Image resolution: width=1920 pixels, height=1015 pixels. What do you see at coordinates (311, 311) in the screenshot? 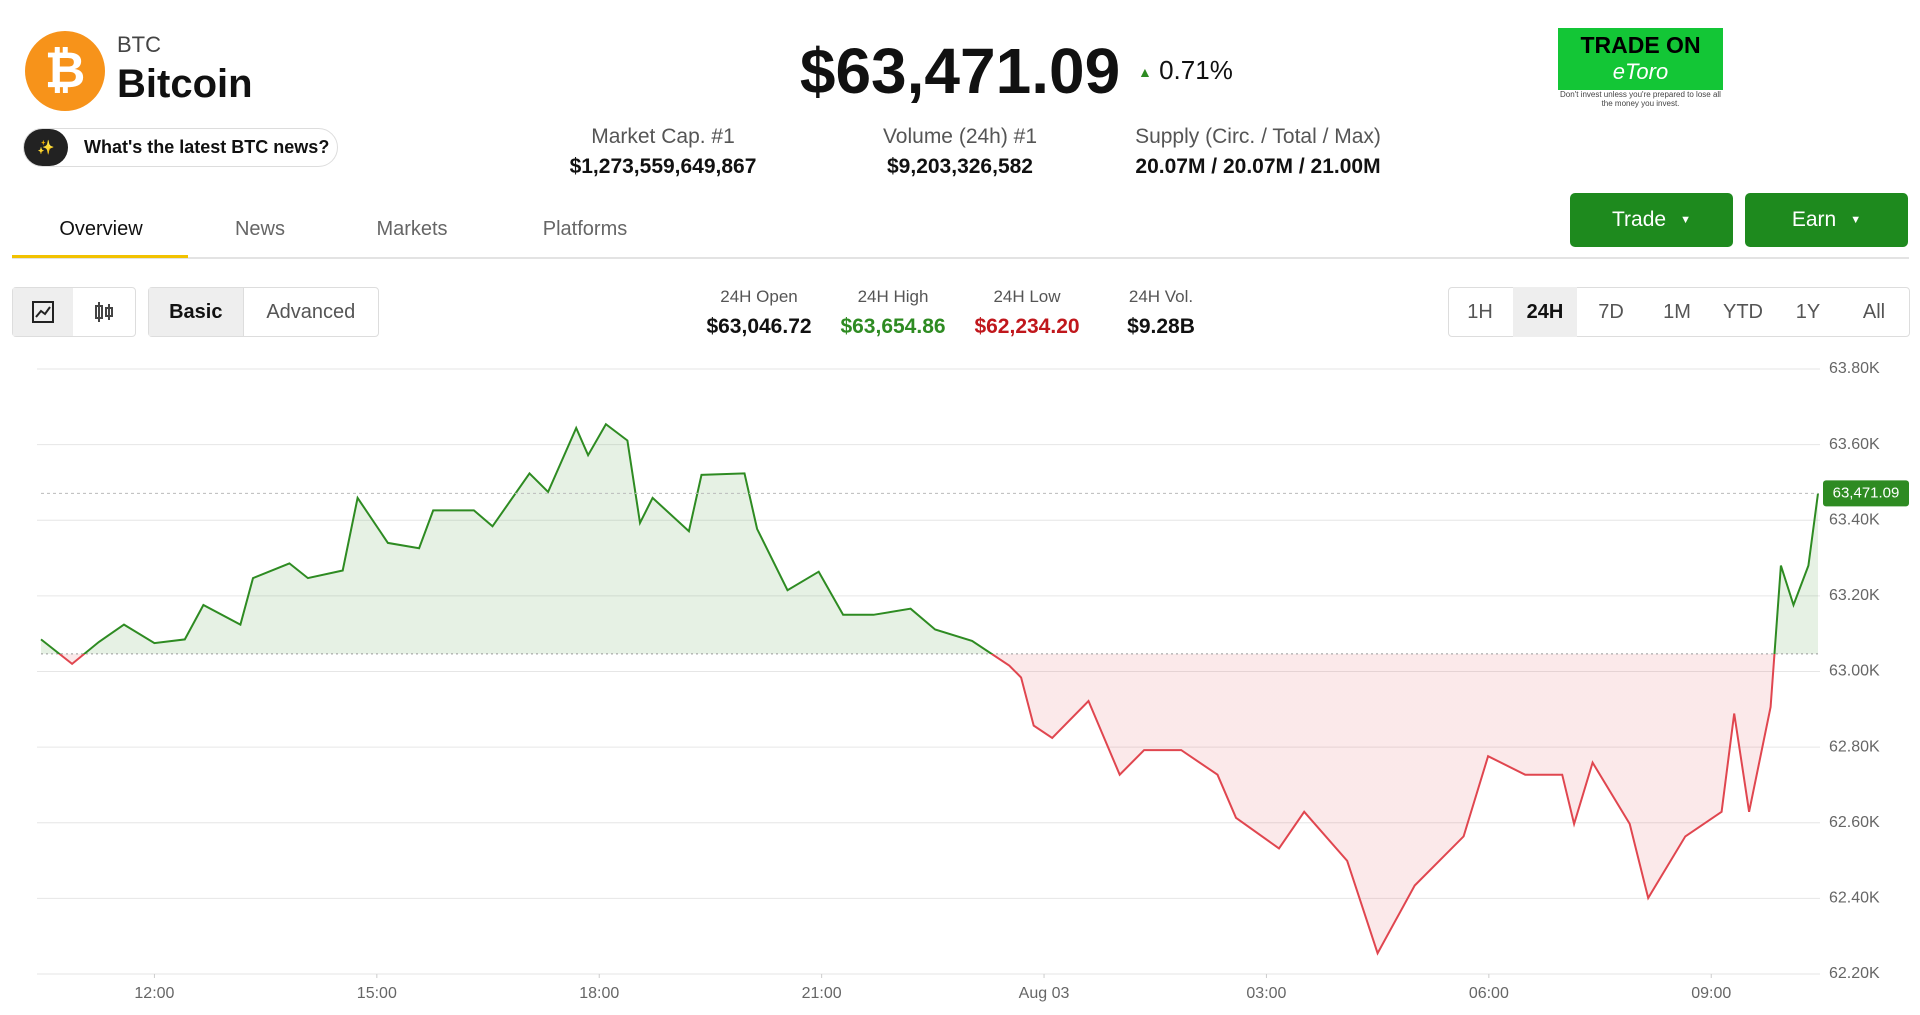
I see `mode: Advanced` at bounding box center [311, 311].